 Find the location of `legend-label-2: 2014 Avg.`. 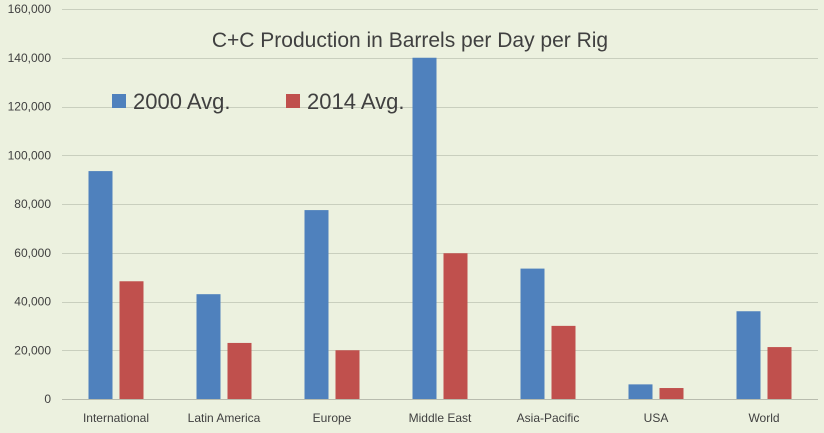

legend-label-2: 2014 Avg. is located at coordinates (355, 101).